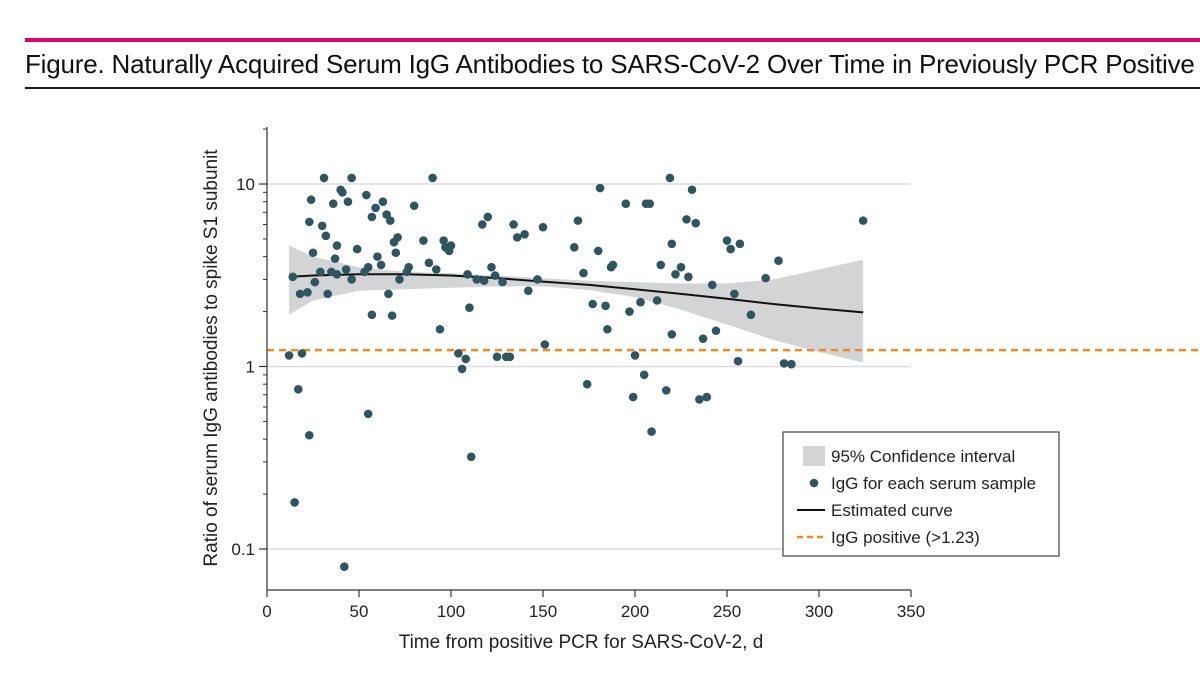  I want to click on legend-label: 95% Confidence interval, so click(923, 456).